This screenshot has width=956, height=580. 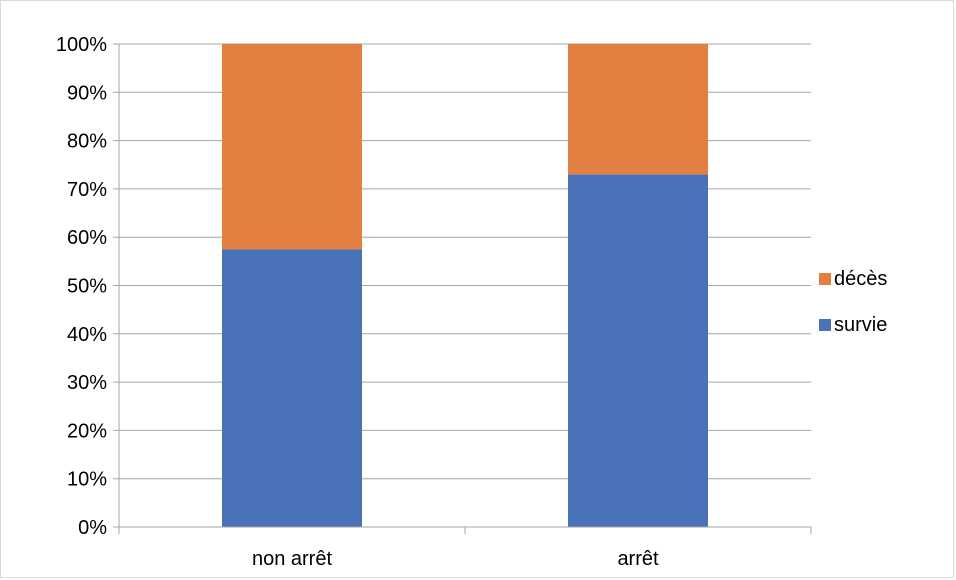 What do you see at coordinates (87, 431) in the screenshot?
I see `y-tick-label: 20%` at bounding box center [87, 431].